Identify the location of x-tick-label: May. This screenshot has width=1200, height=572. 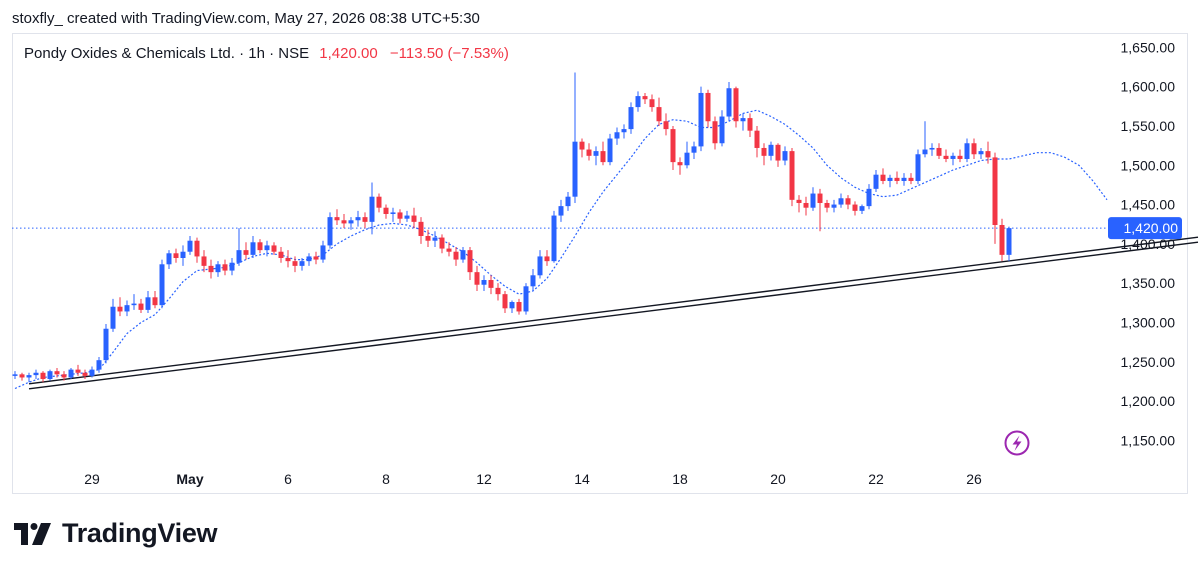
(189, 479).